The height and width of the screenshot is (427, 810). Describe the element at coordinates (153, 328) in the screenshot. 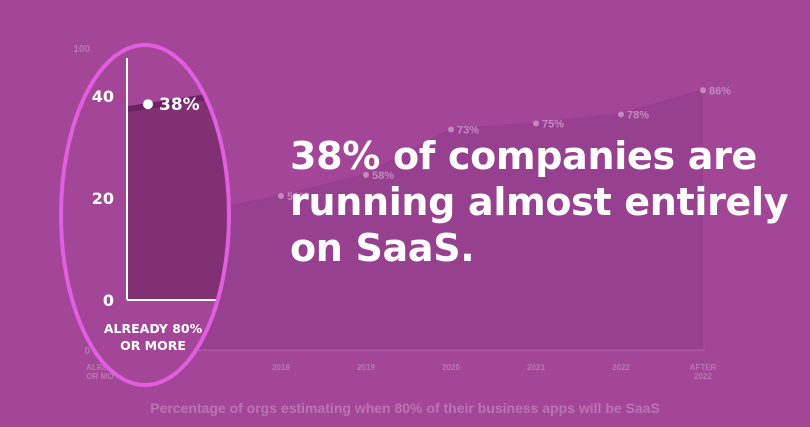

I see `inset-category-label: ALREADY 80%` at that location.